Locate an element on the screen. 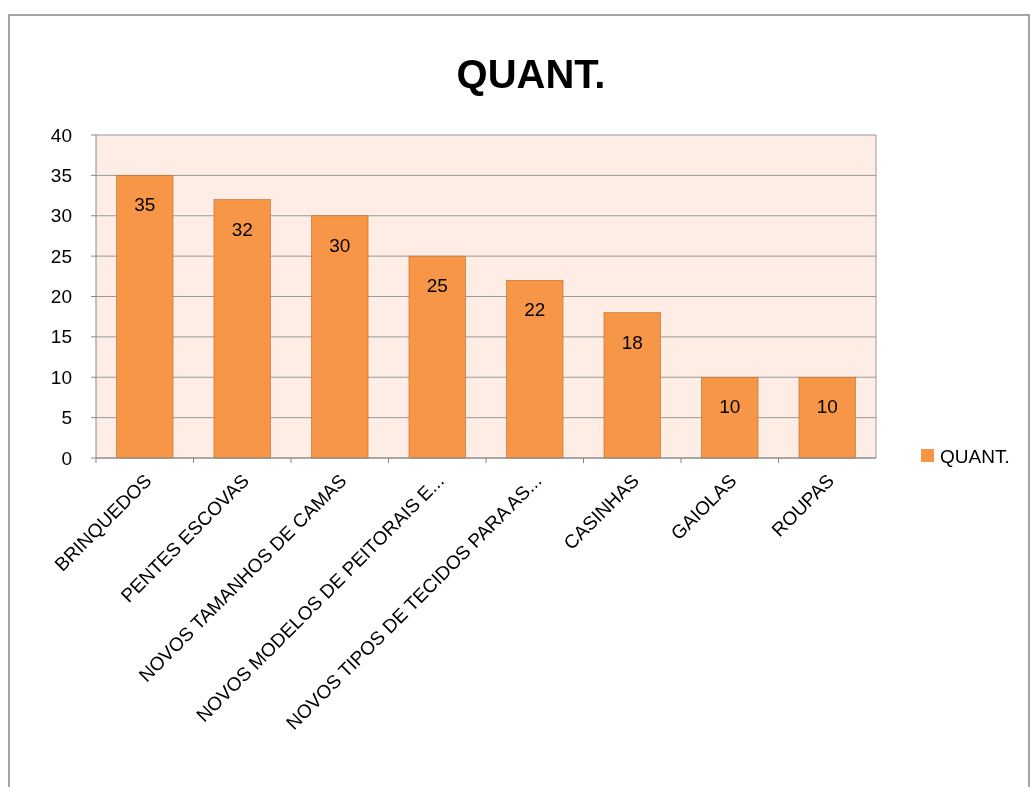 Image resolution: width=1030 pixels, height=787 pixels. y-tick-label: 40 is located at coordinates (61, 135).